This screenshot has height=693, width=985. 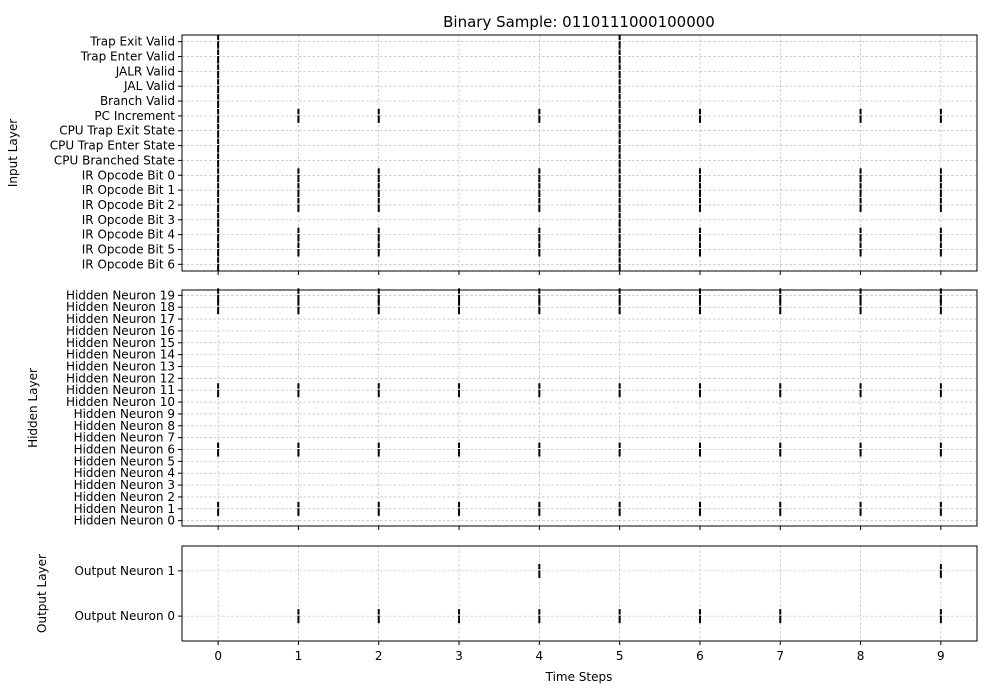 I want to click on hidden-ytick-label: Hidden Neuron 16, so click(x=120, y=331).